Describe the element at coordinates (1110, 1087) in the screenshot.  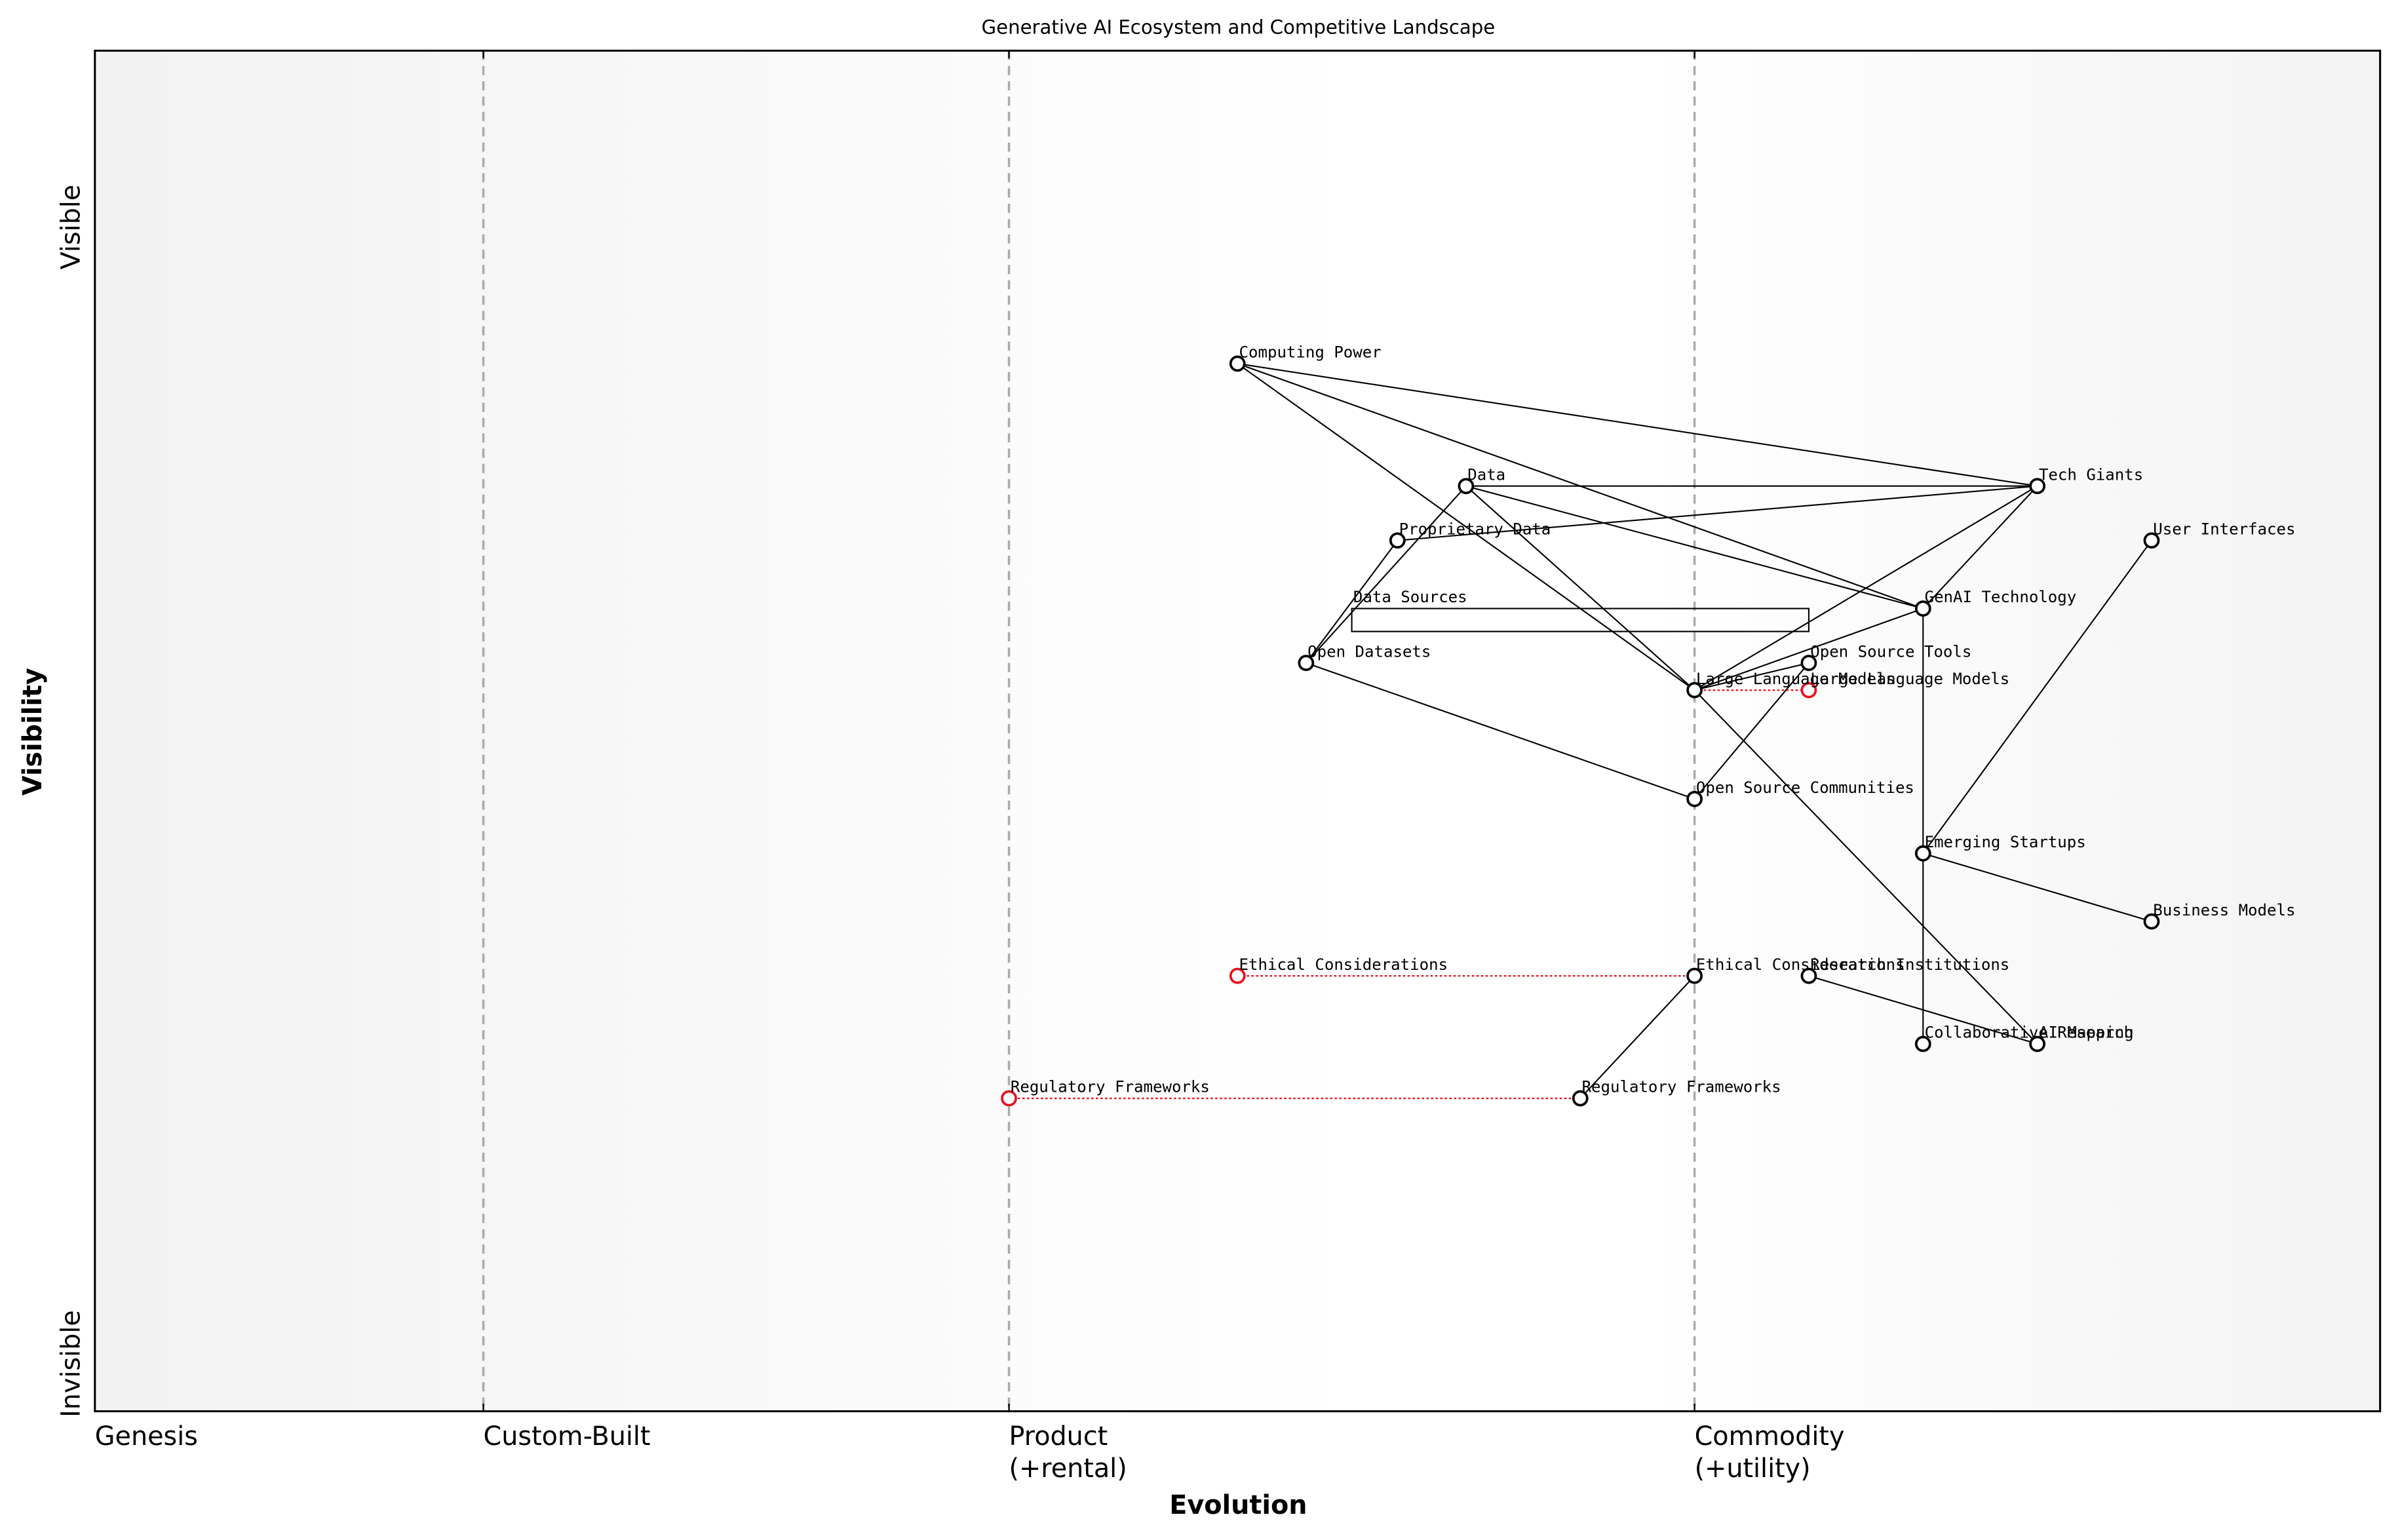
I see `evolve-label: Regulatory Frameworks` at that location.